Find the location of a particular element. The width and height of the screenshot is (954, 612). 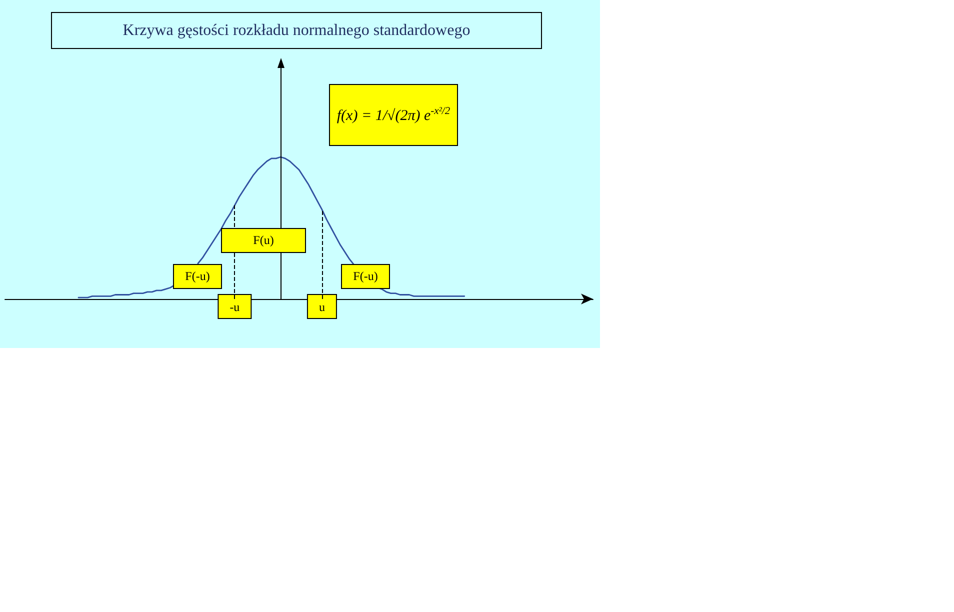

label-box: F(u) is located at coordinates (263, 240).